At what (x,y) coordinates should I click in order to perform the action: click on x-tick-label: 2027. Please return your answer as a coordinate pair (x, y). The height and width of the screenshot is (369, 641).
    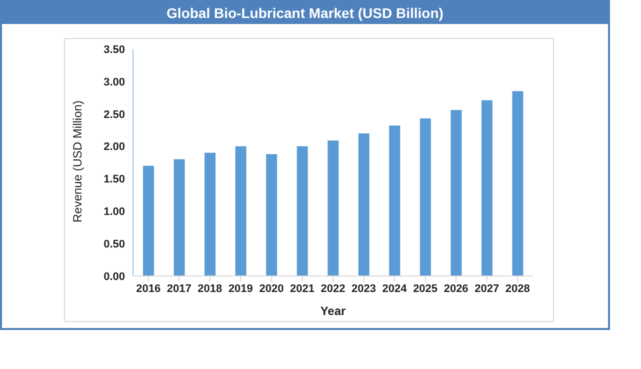
    Looking at the image, I should click on (487, 288).